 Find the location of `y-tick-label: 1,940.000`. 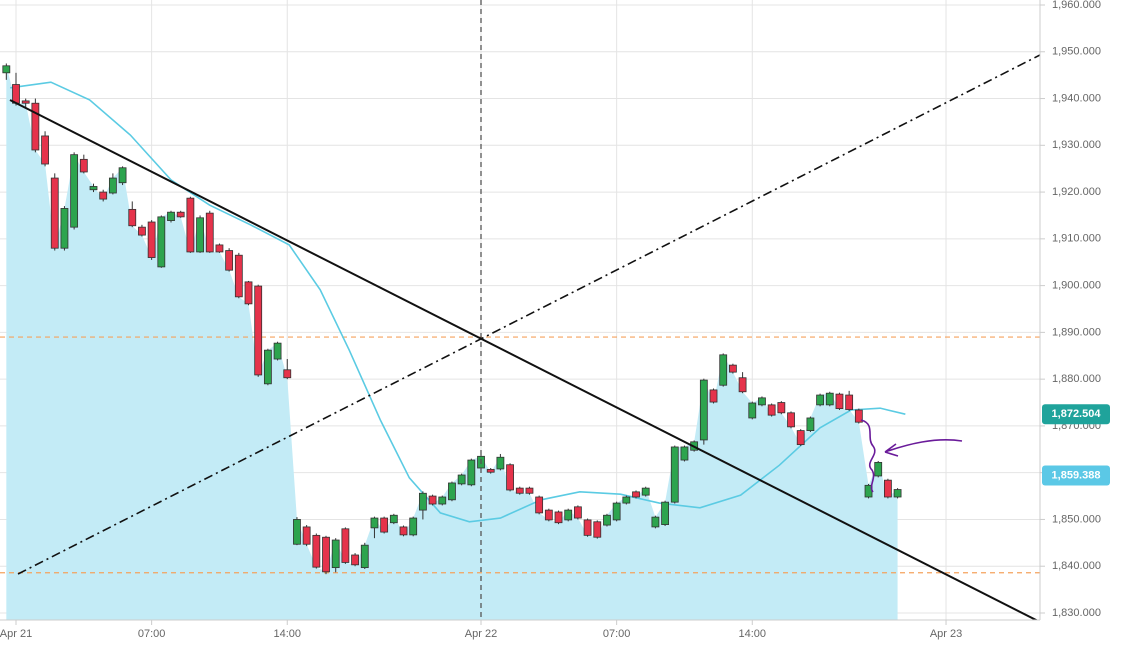

y-tick-label: 1,940.000 is located at coordinates (1076, 98).